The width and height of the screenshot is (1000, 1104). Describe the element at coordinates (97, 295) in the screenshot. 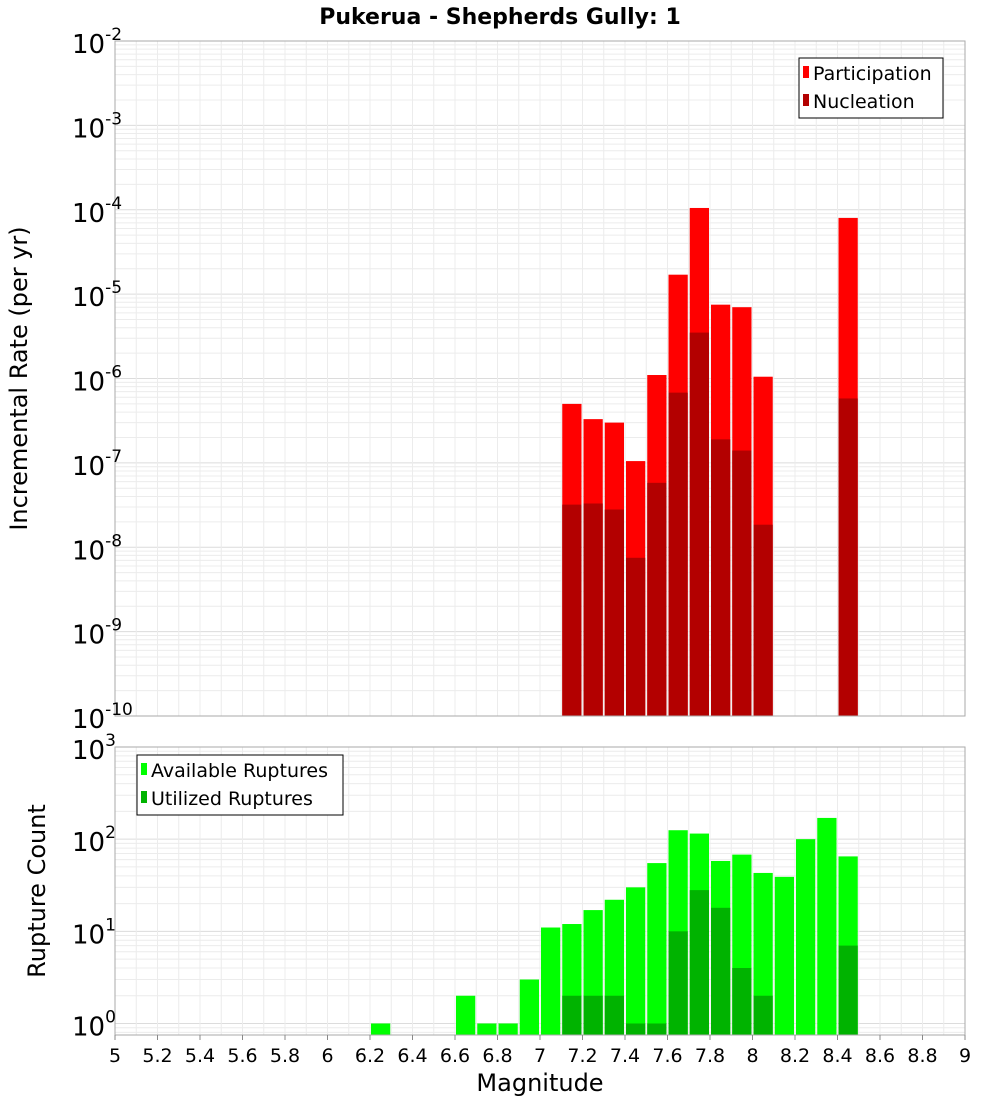

I see `y-tick-label: 10⁻⁵` at that location.